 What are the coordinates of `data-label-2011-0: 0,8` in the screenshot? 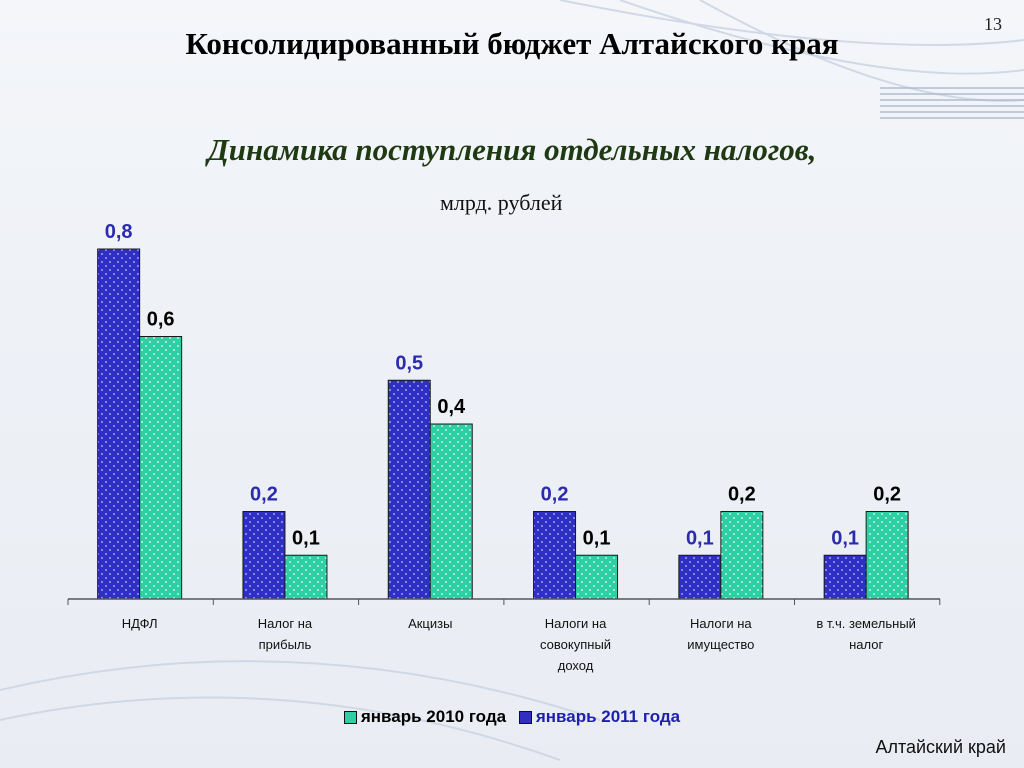 It's located at (119, 232).